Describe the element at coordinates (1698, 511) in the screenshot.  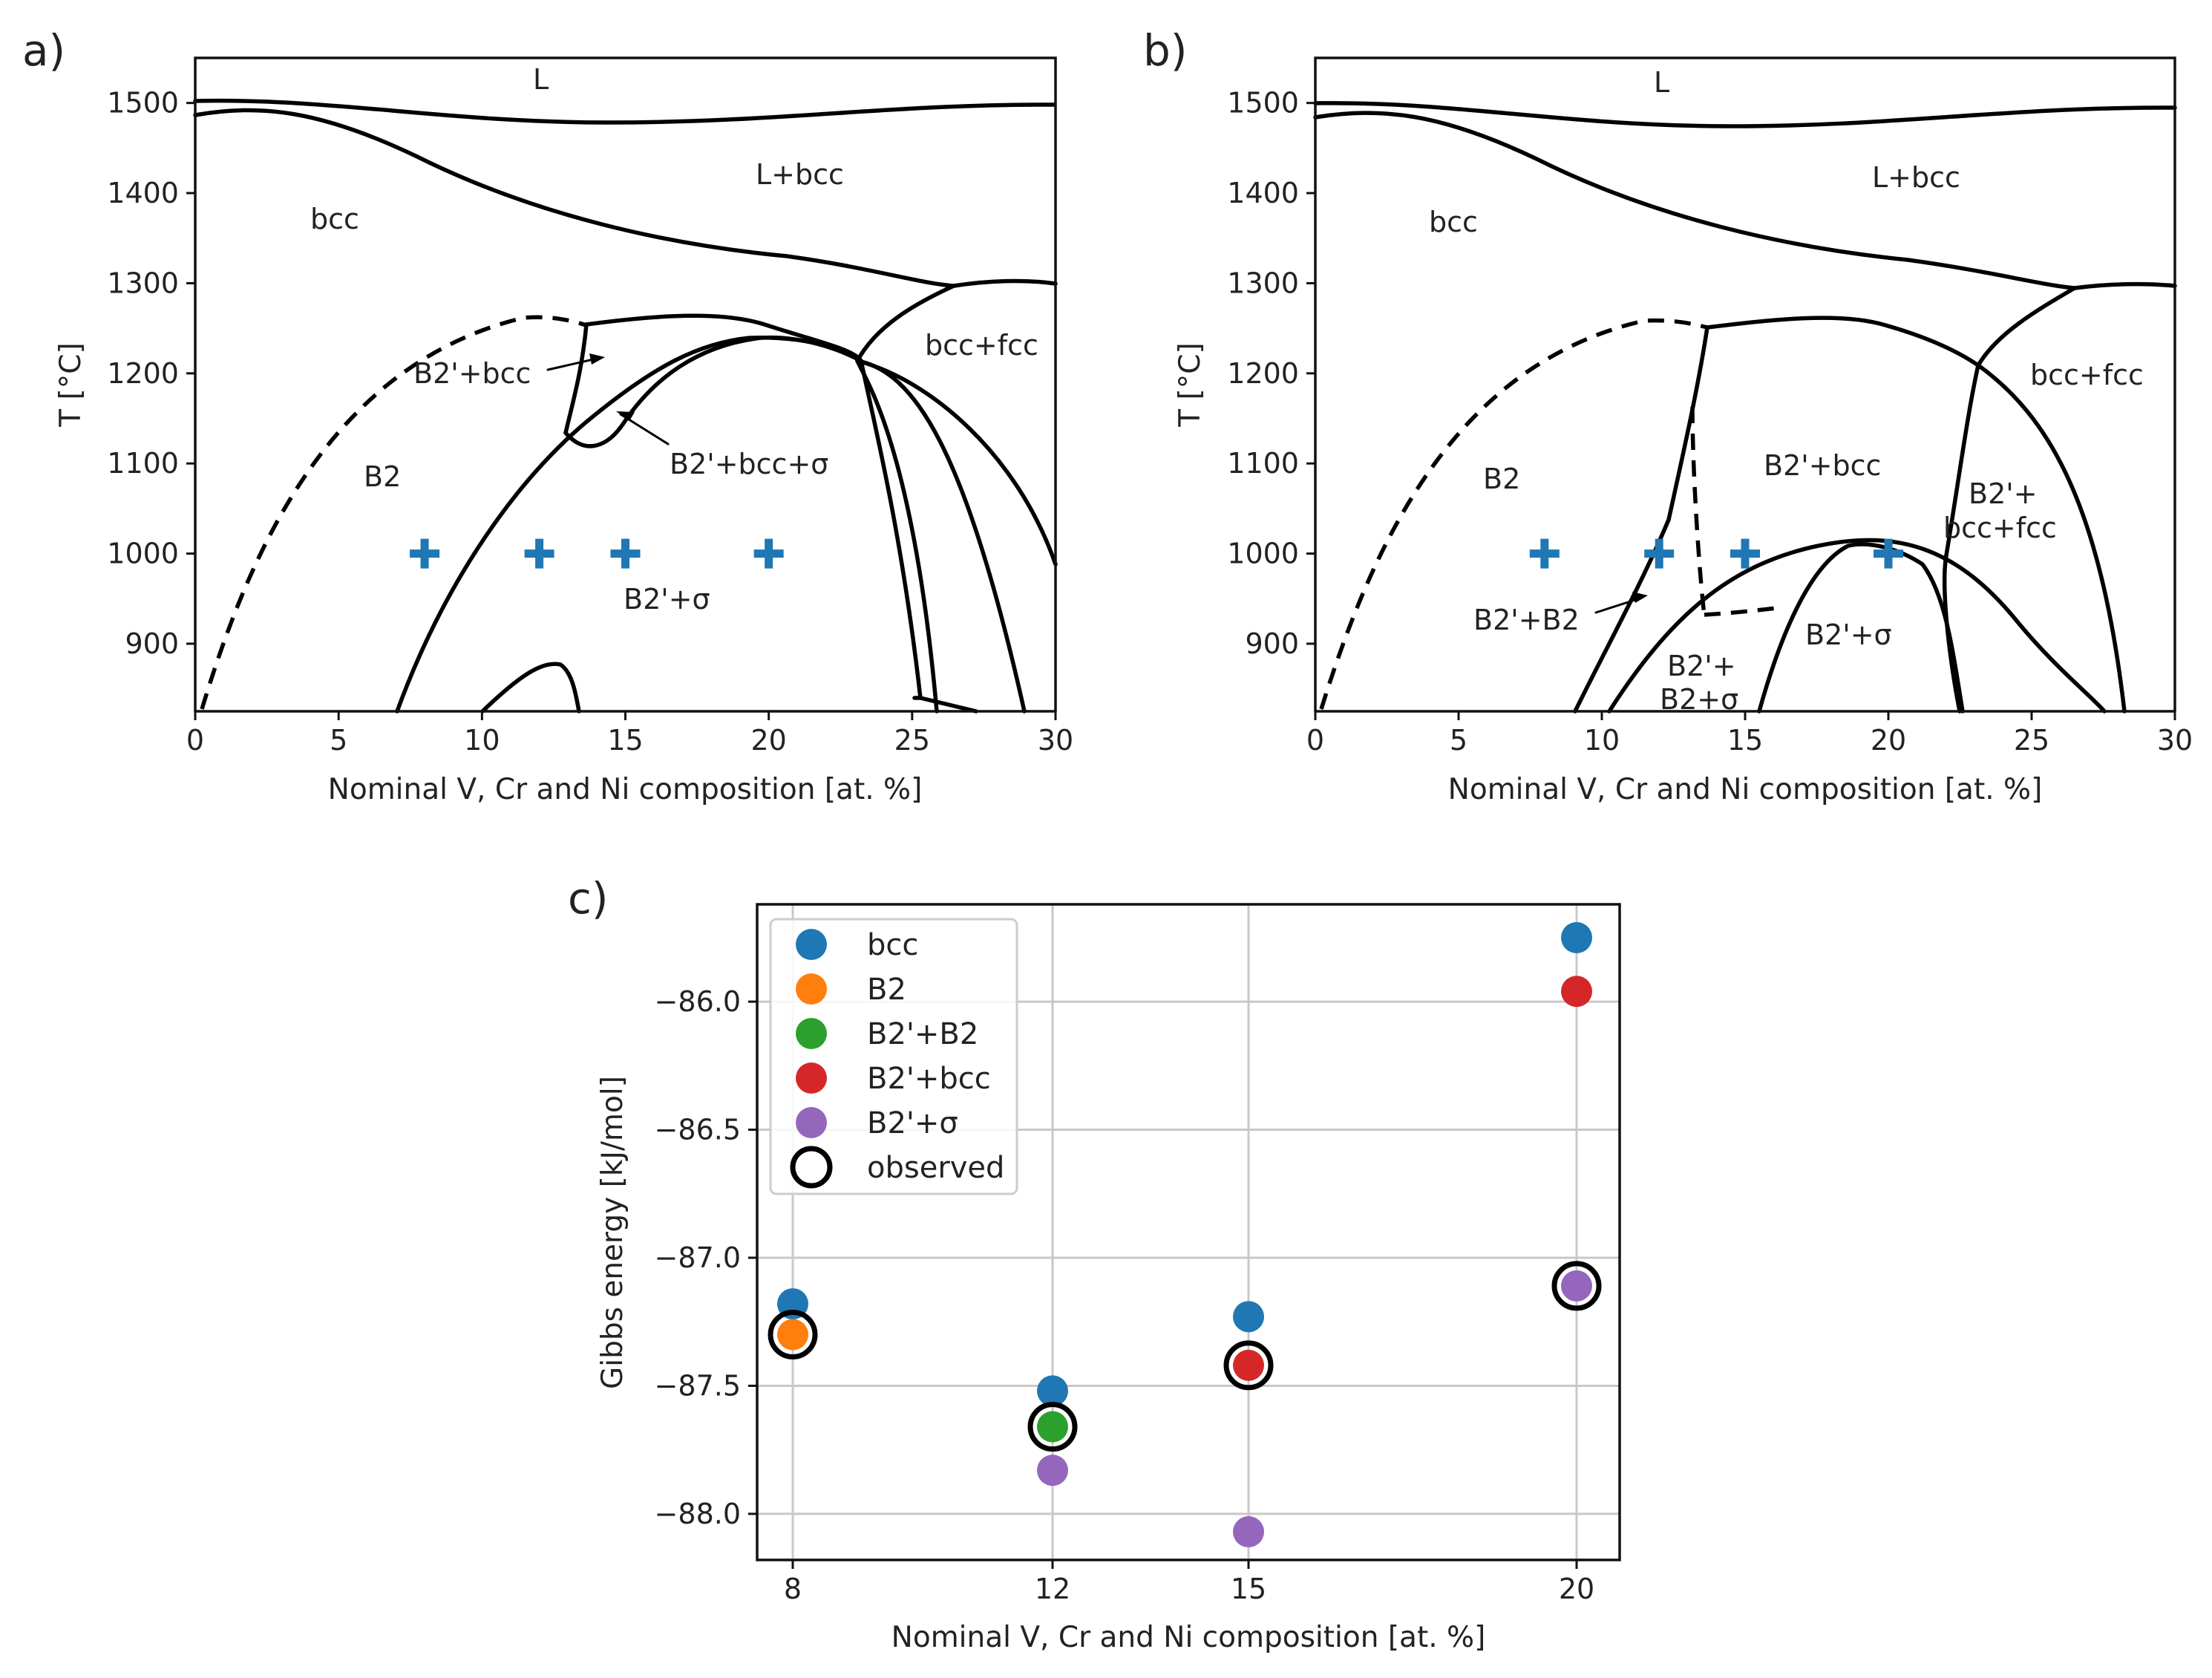
I see `b2prime-b2-dashed` at that location.